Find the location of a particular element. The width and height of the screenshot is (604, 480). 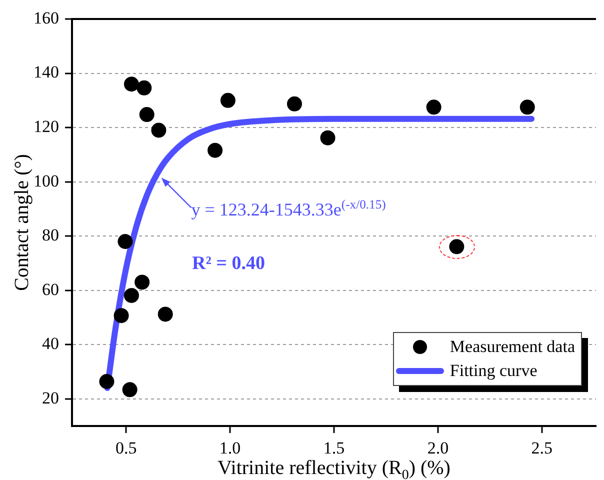

y-tick-label: 60 is located at coordinates (50, 289).